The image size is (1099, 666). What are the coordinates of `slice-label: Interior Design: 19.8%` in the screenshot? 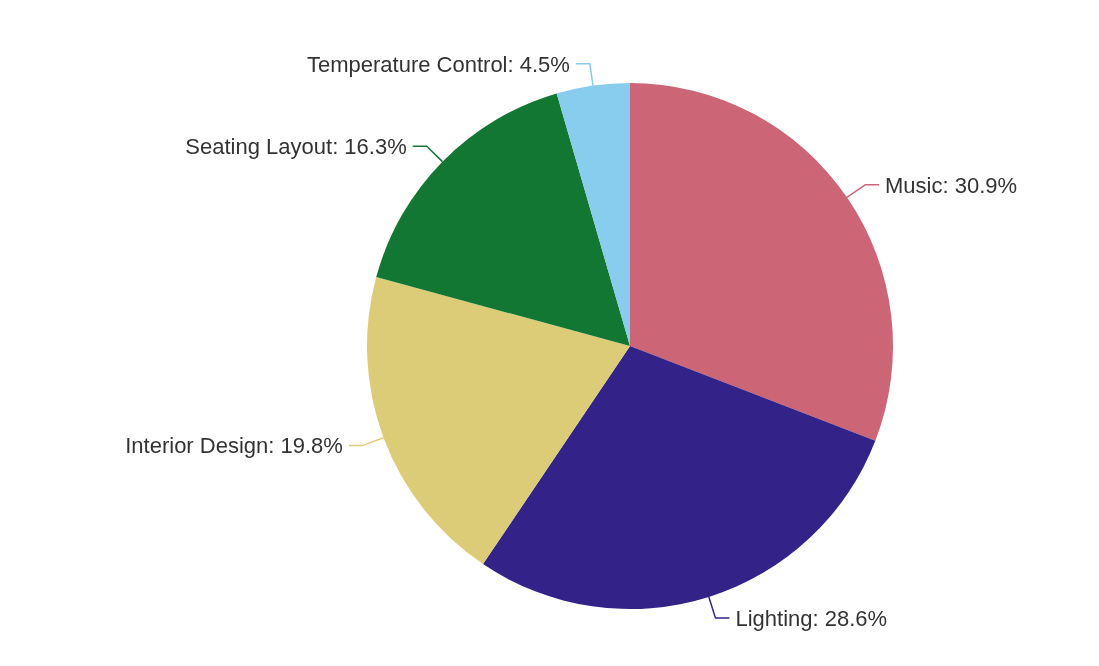 It's located at (234, 446).